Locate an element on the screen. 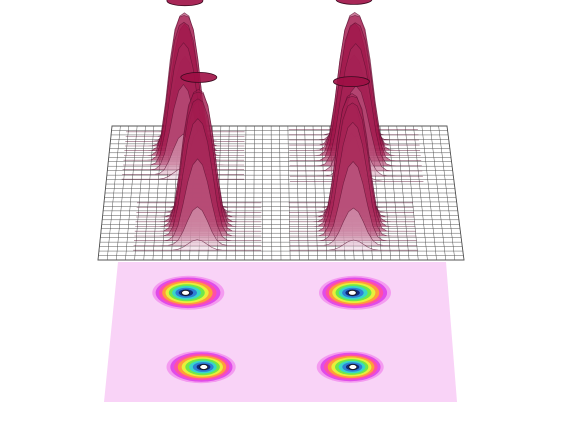 Image resolution: width=574 pixels, height=427 pixels. contour-front-left is located at coordinates (201, 367).